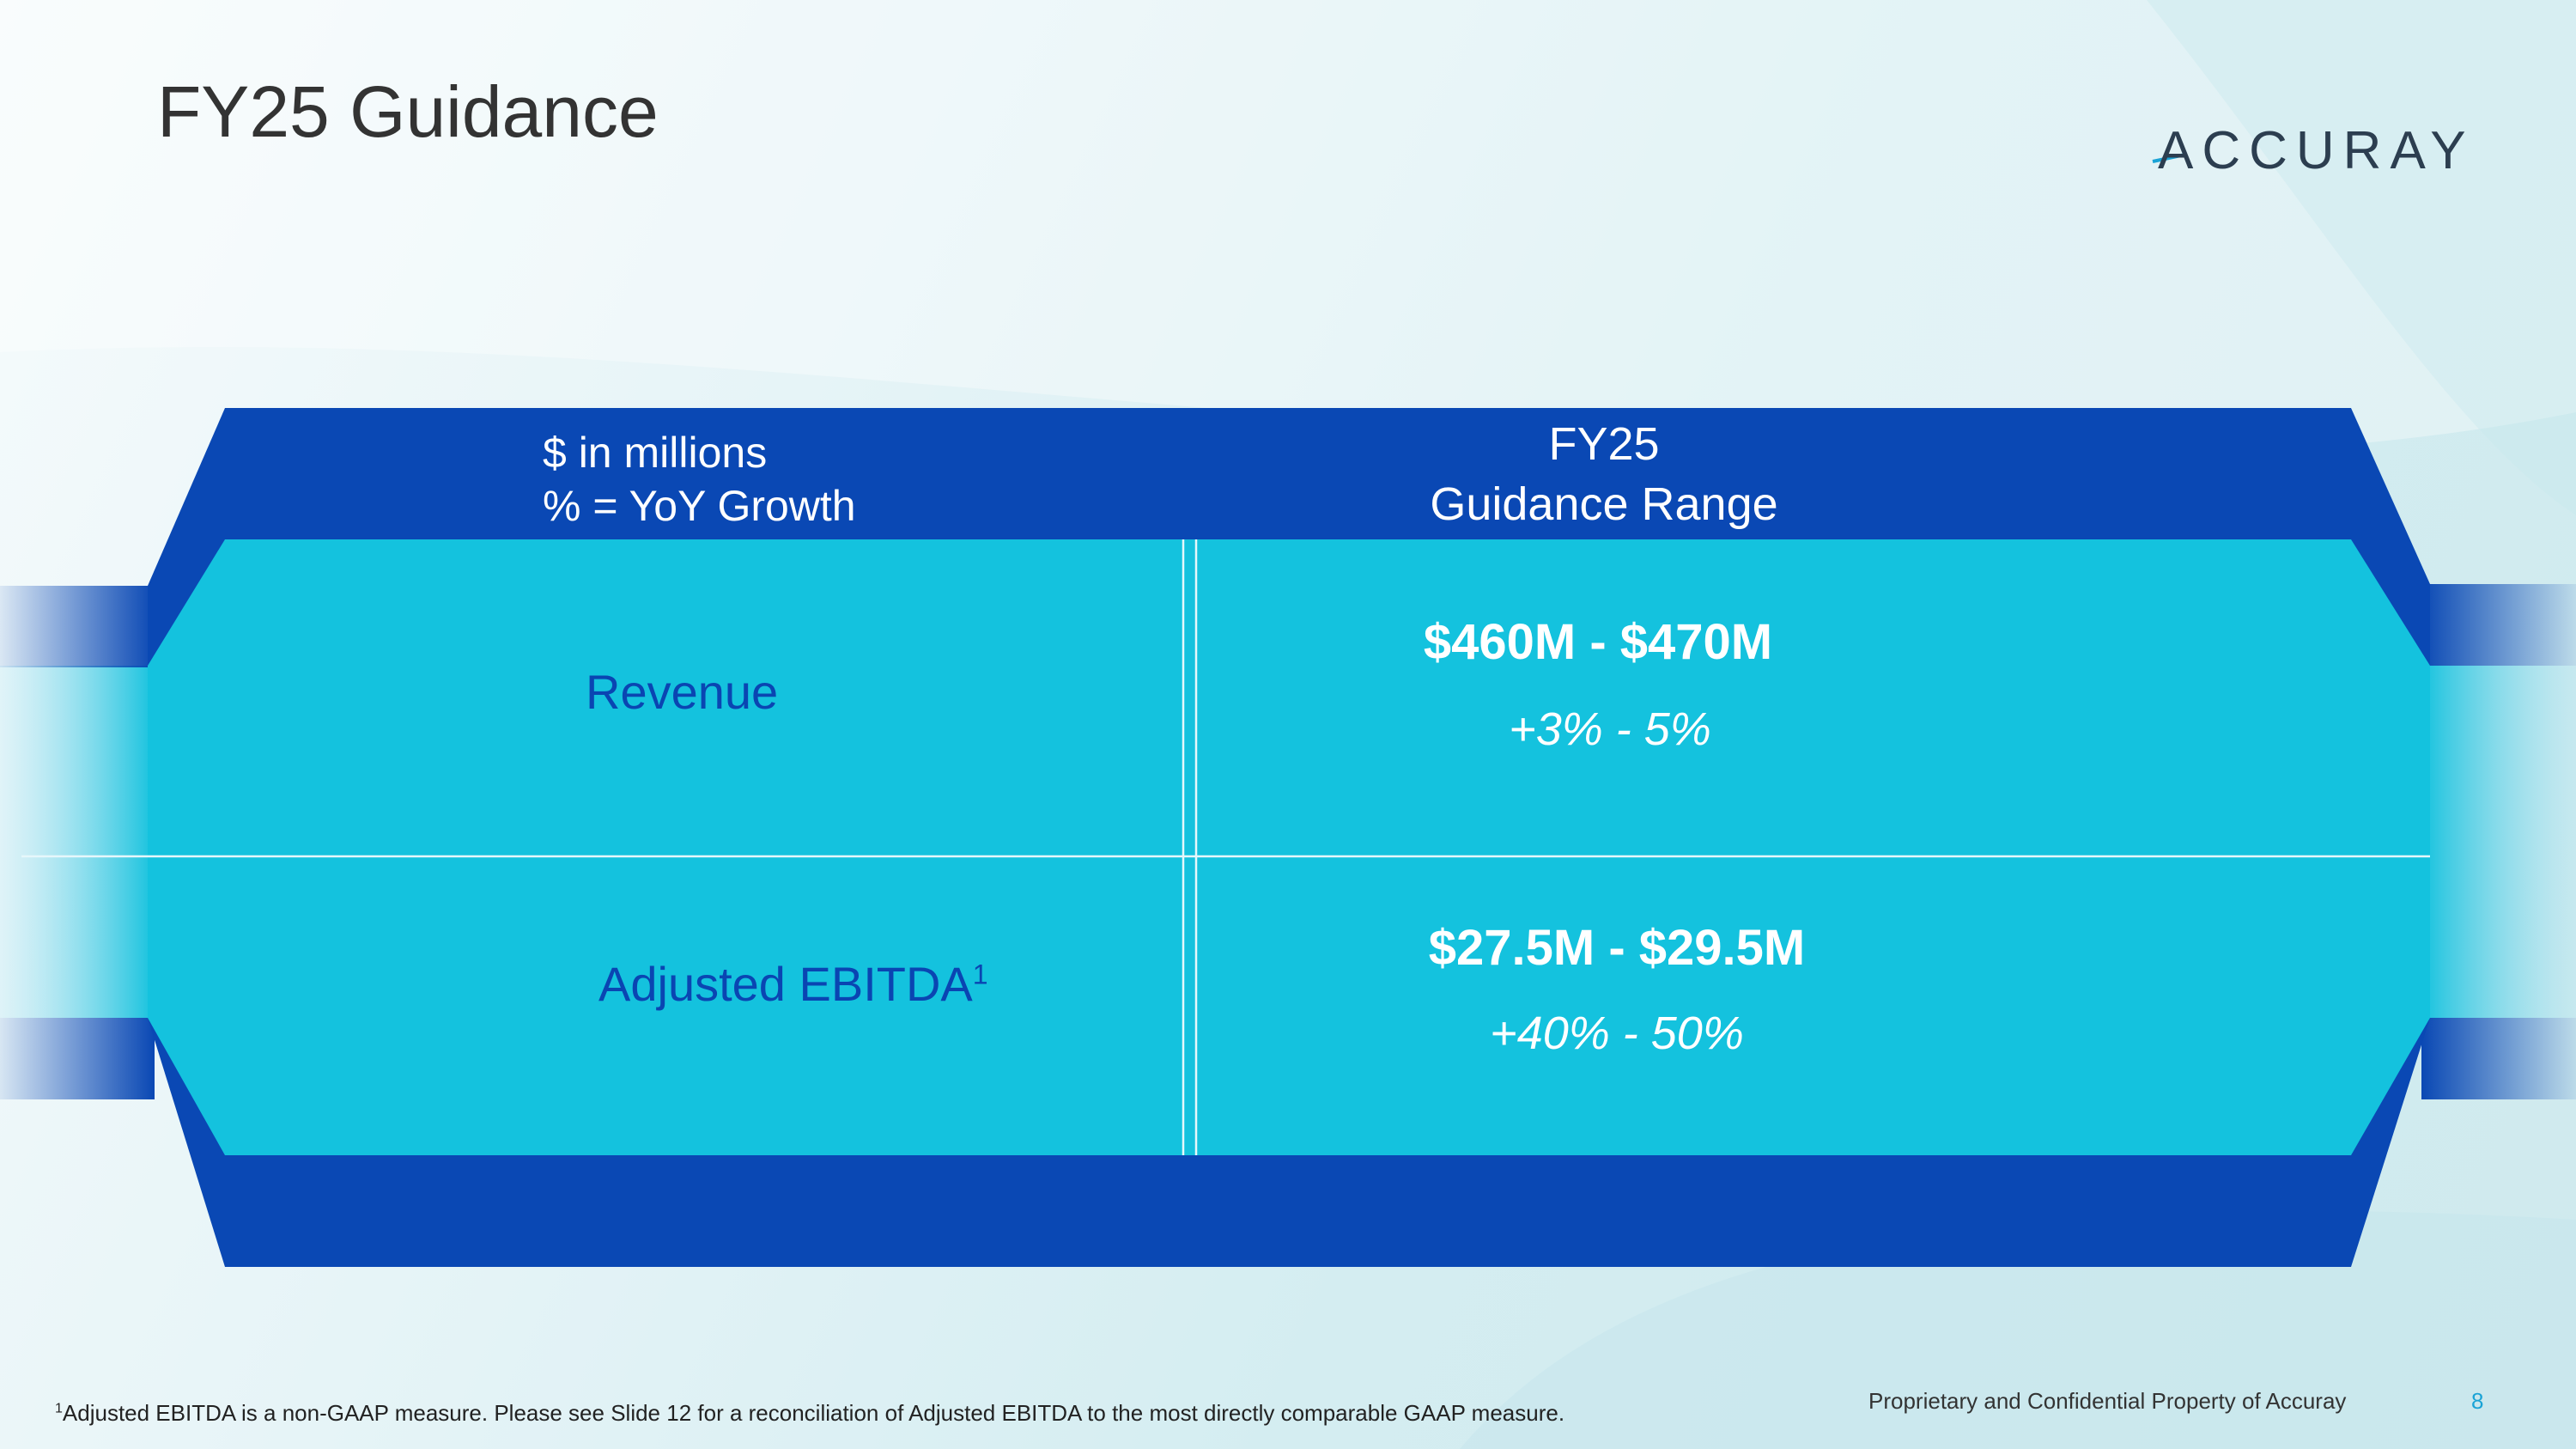 Image resolution: width=2576 pixels, height=1449 pixels. What do you see at coordinates (2169, 158) in the screenshot?
I see `logo-swoosh-icon` at bounding box center [2169, 158].